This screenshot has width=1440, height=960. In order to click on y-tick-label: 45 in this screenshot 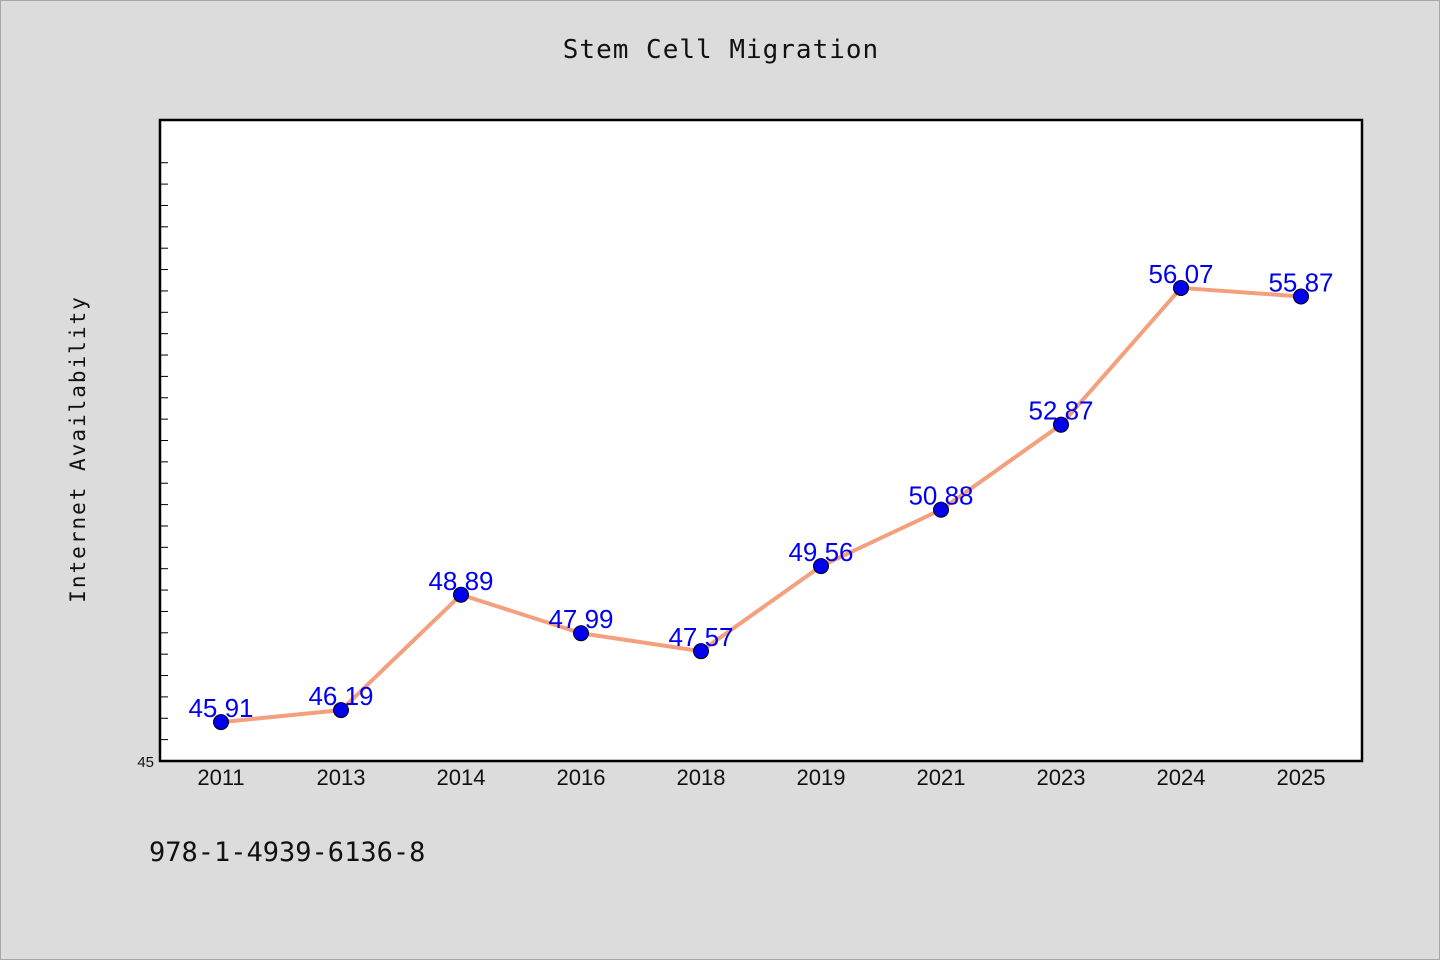, I will do `click(145, 762)`.